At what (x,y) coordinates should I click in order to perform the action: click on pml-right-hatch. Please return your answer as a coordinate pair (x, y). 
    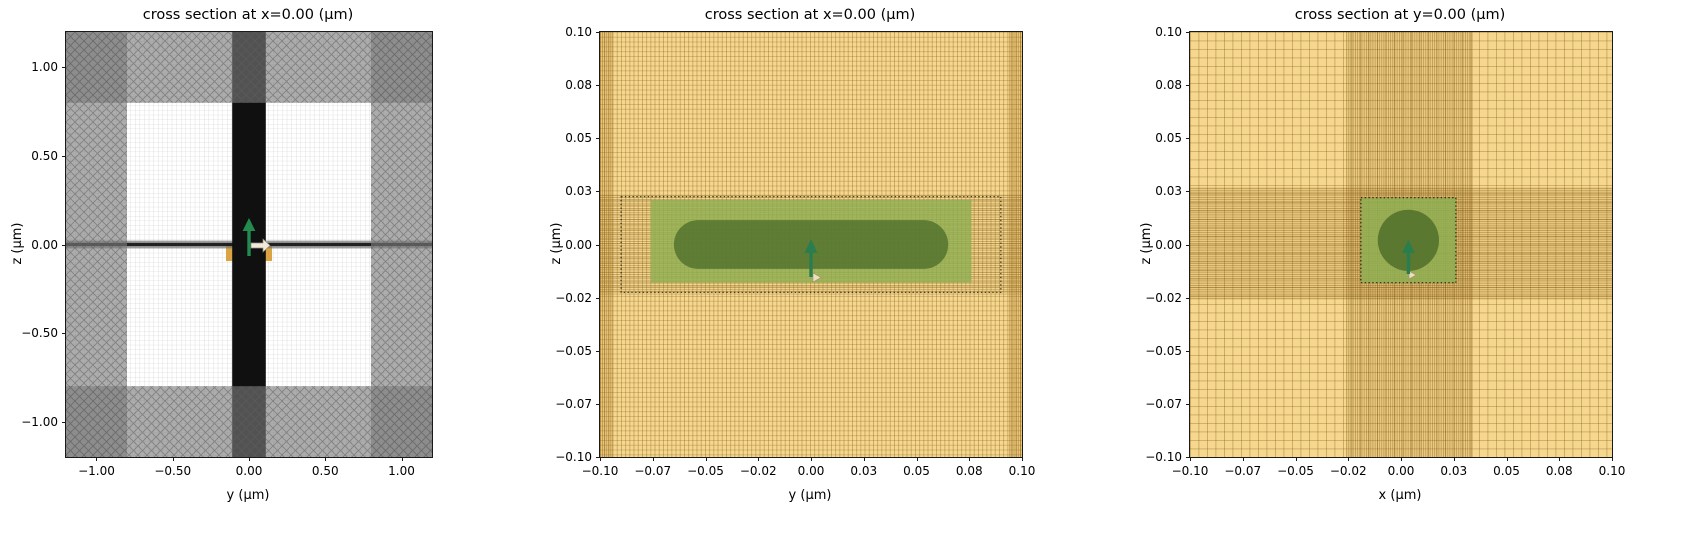
    Looking at the image, I should click on (401, 244).